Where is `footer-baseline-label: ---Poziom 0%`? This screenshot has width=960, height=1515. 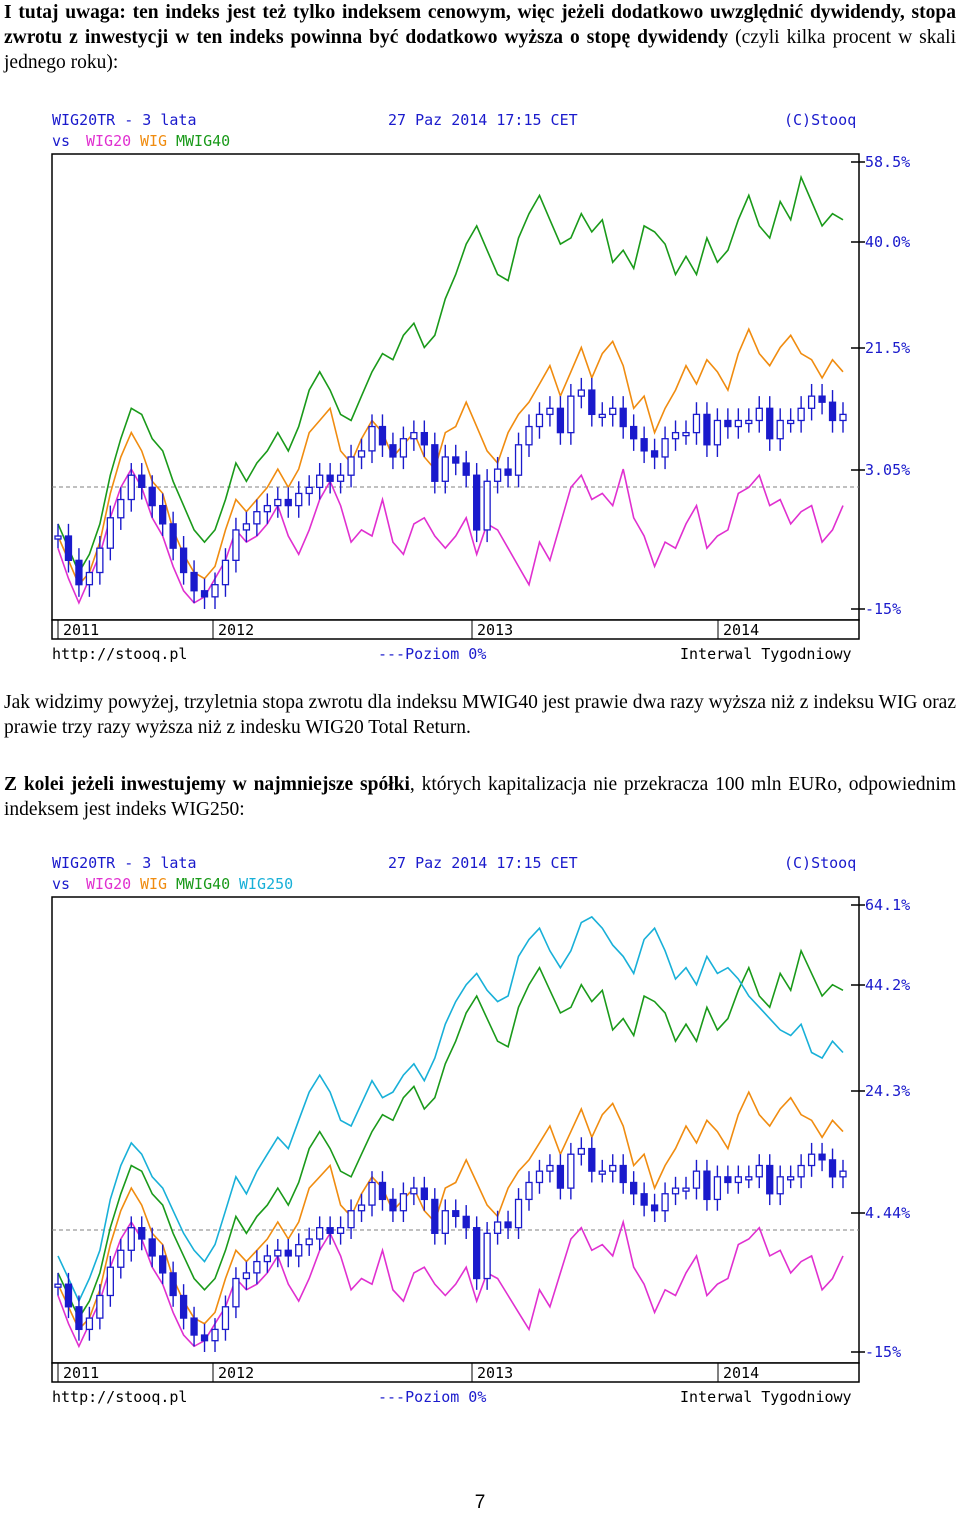
footer-baseline-label: ---Poziom 0% is located at coordinates (432, 654).